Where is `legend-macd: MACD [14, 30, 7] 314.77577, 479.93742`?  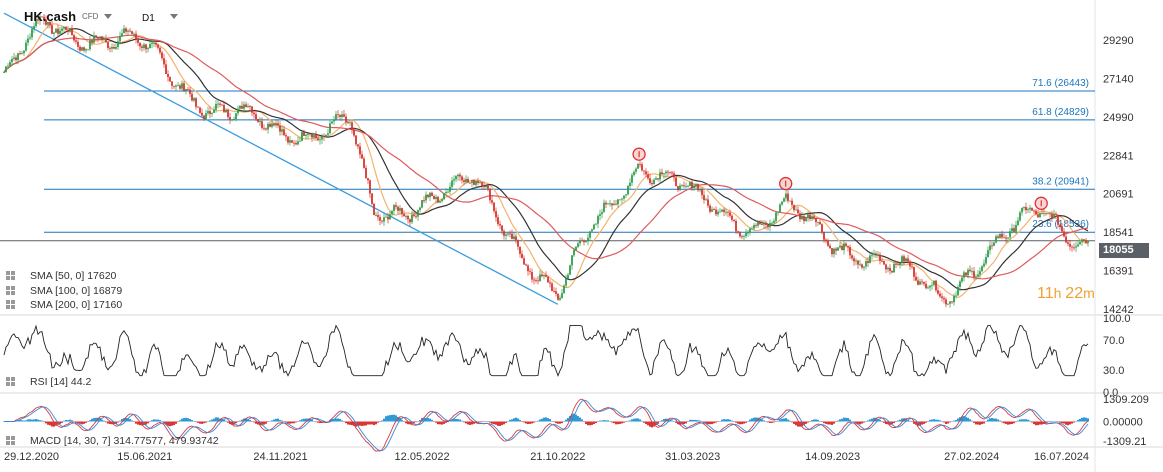 legend-macd: MACD [14, 30, 7] 314.77577, 479.93742 is located at coordinates (112, 441).